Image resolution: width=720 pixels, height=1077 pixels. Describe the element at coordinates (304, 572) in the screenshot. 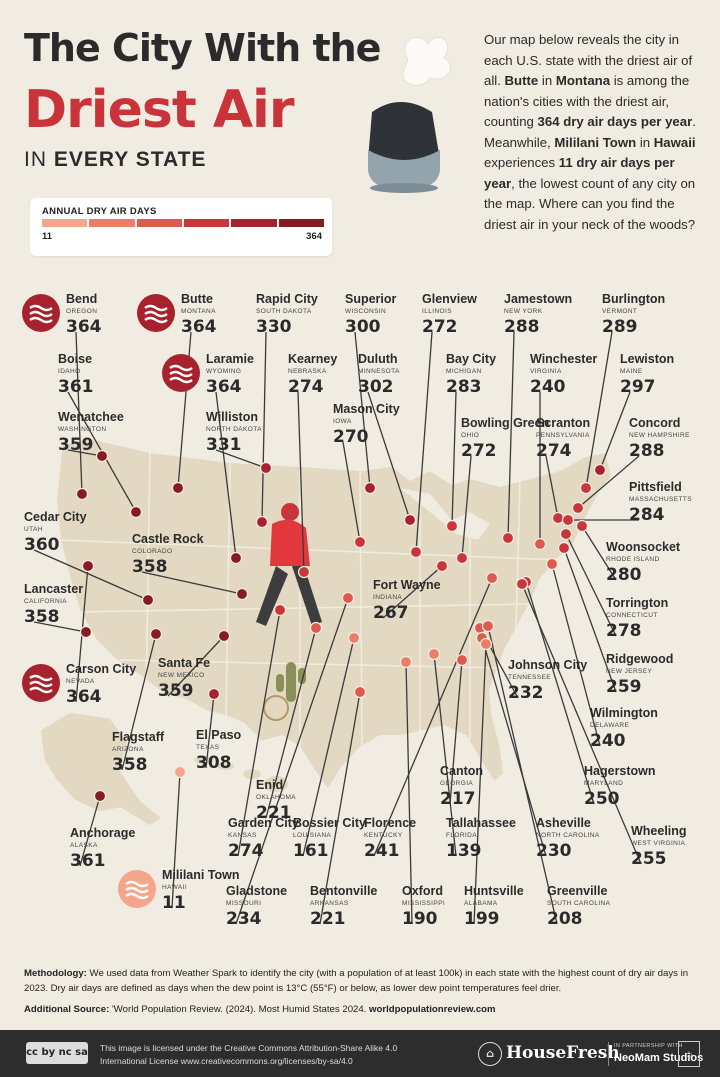

I see `city-dot-kearney` at that location.